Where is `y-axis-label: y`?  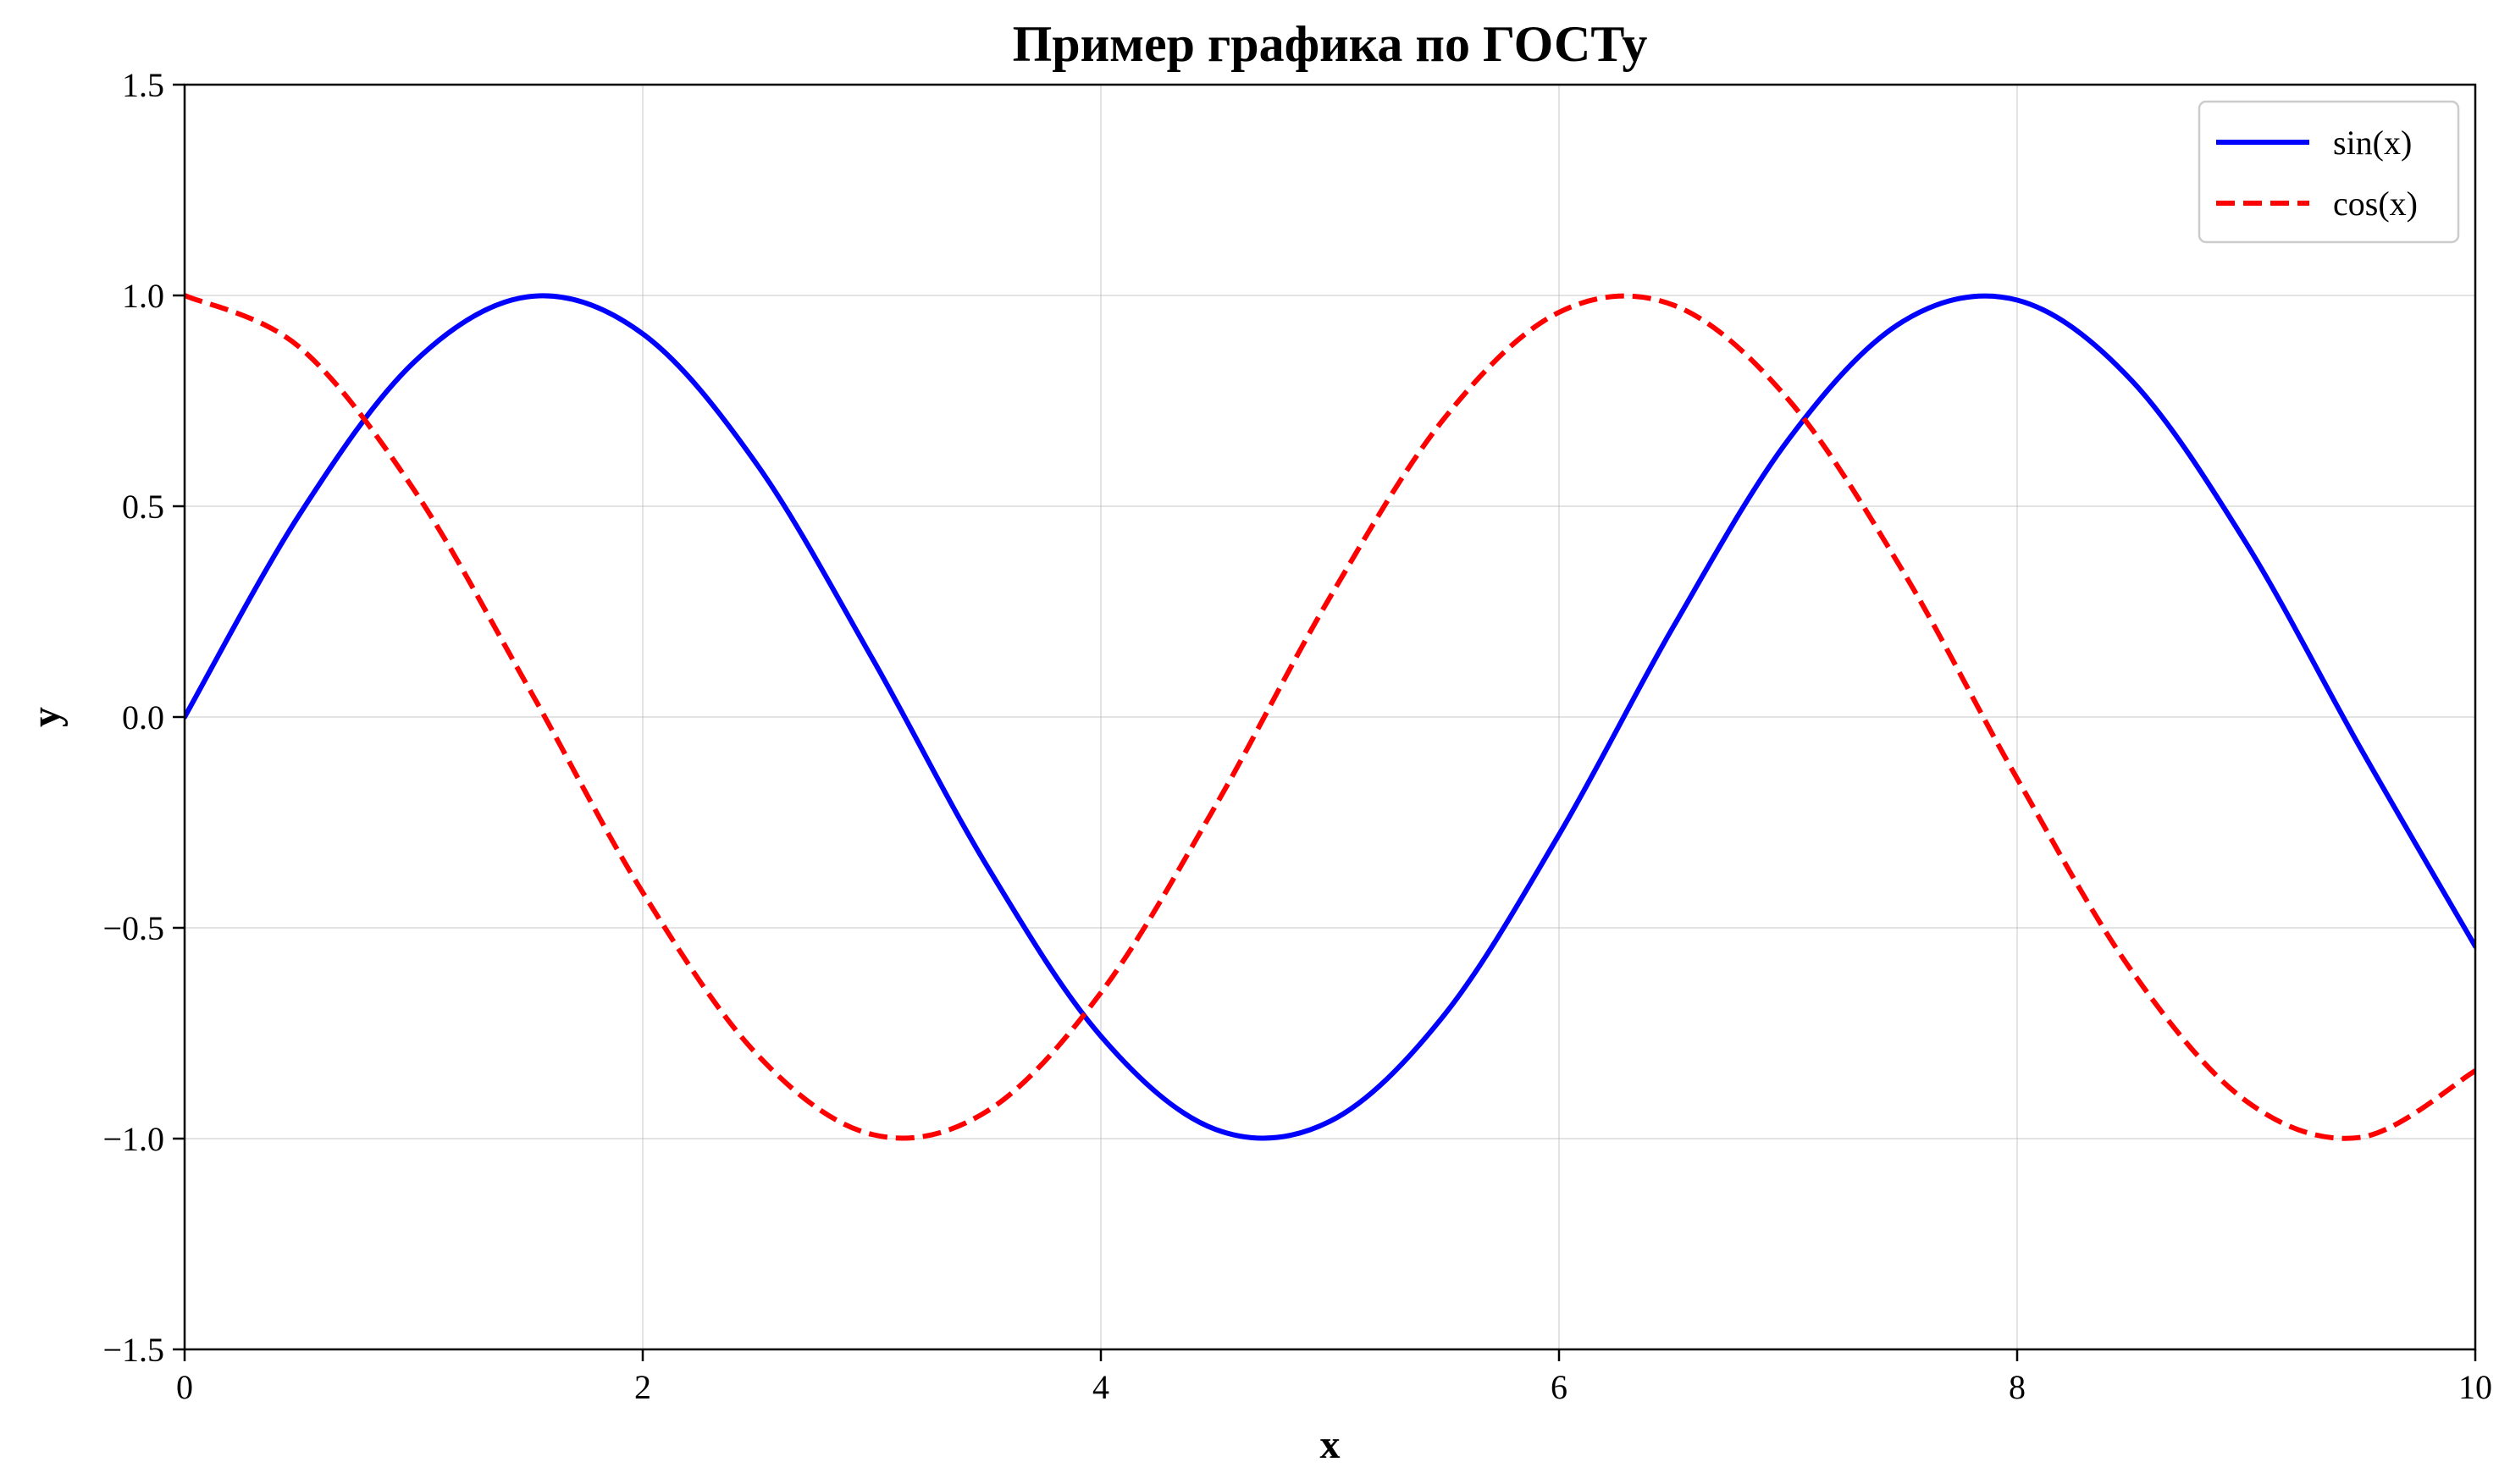 y-axis-label: y is located at coordinates (46, 717).